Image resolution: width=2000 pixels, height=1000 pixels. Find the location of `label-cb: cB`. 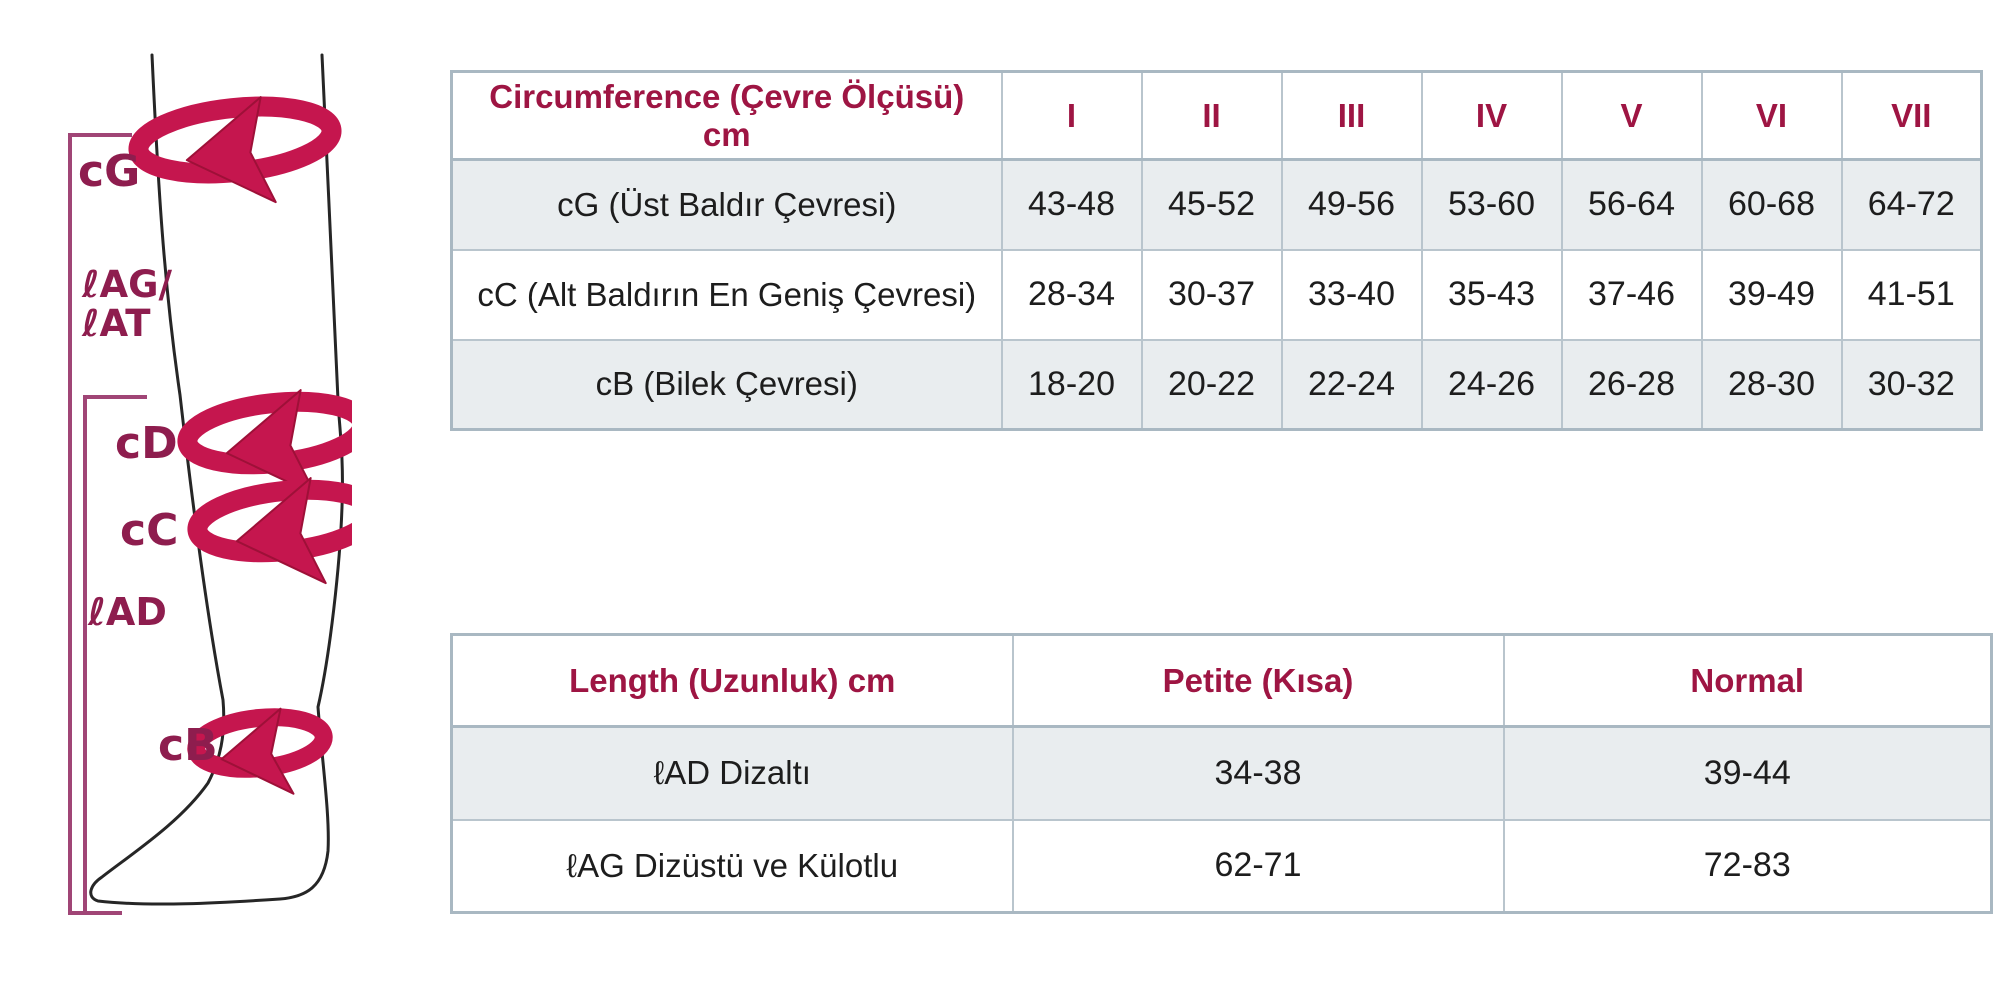

label-cb: cB is located at coordinates (188, 745).